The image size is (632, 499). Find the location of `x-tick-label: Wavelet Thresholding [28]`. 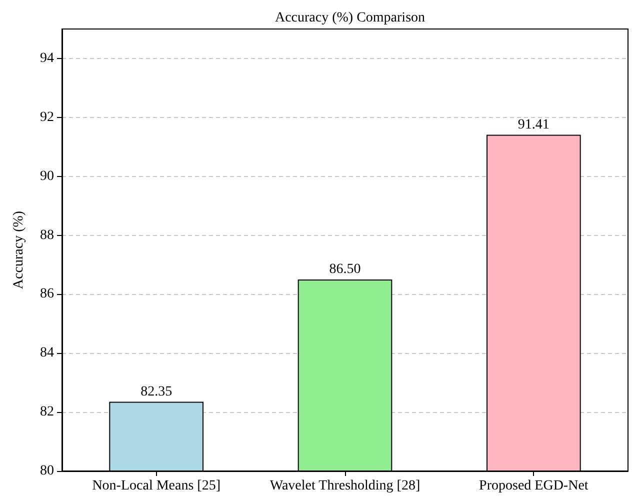

x-tick-label: Wavelet Thresholding [28] is located at coordinates (345, 486).